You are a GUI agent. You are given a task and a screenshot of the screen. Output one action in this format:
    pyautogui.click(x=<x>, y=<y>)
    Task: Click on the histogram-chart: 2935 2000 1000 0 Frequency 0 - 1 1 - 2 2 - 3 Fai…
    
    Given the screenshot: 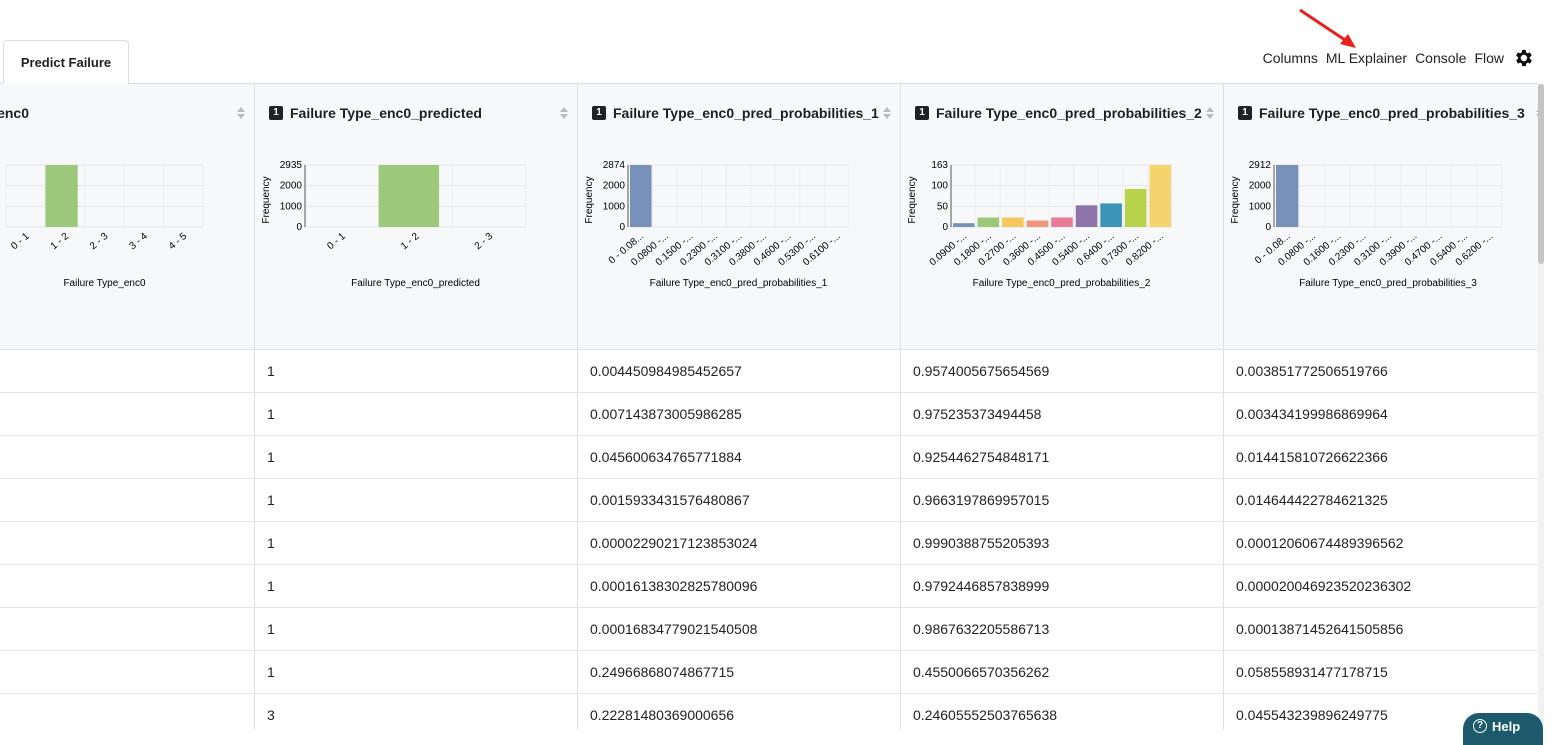 What is the action you would take?
    pyautogui.click(x=394, y=224)
    